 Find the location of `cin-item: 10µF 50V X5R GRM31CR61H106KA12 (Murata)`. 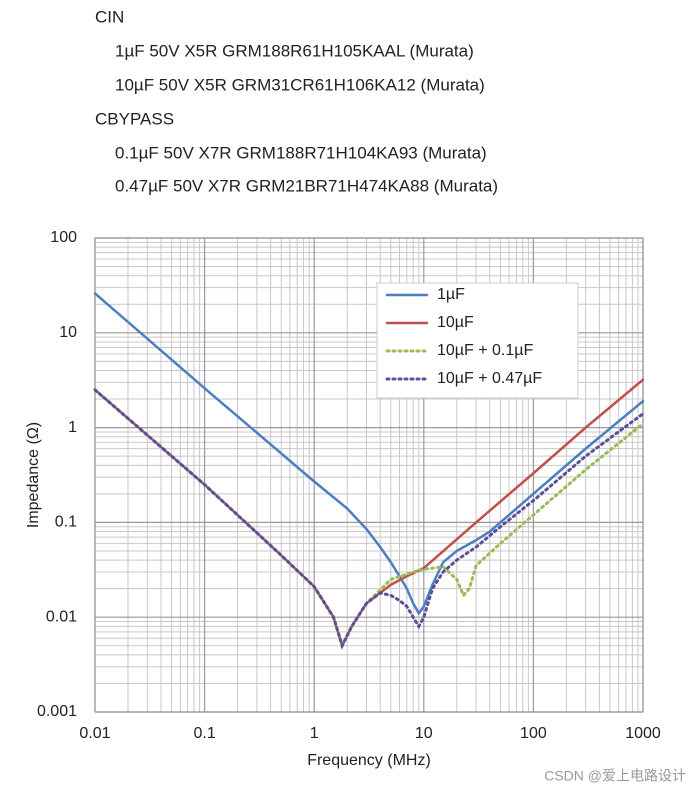

cin-item: 10µF 50V X5R GRM31CR61H106KA12 (Murata) is located at coordinates (300, 84).